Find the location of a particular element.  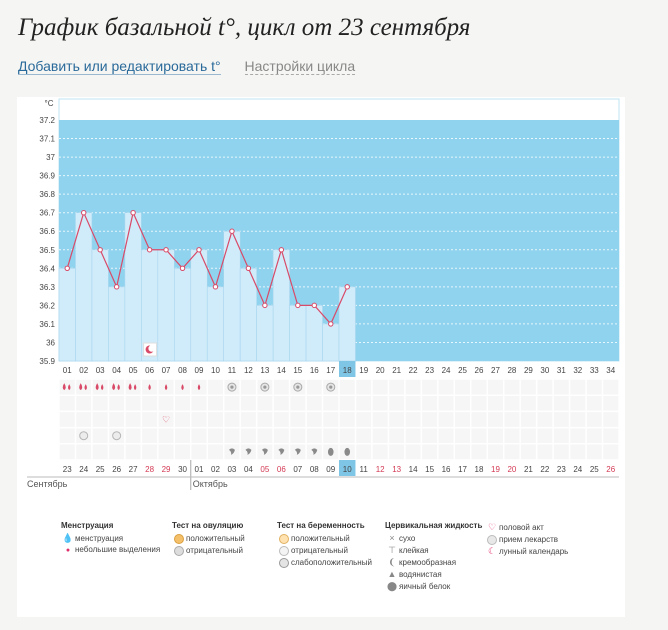

legend-label: лунный календарь is located at coordinates (534, 551).